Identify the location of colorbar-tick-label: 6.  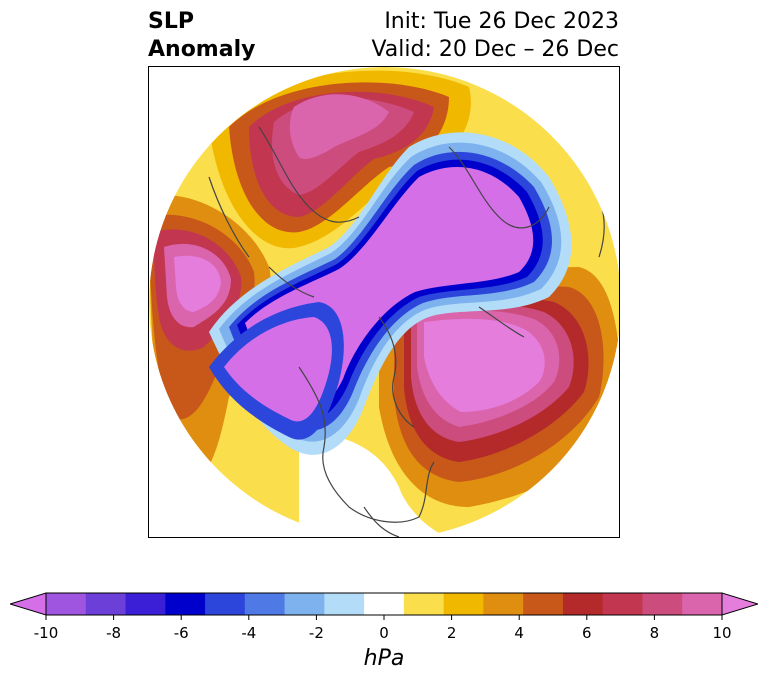
(587, 633).